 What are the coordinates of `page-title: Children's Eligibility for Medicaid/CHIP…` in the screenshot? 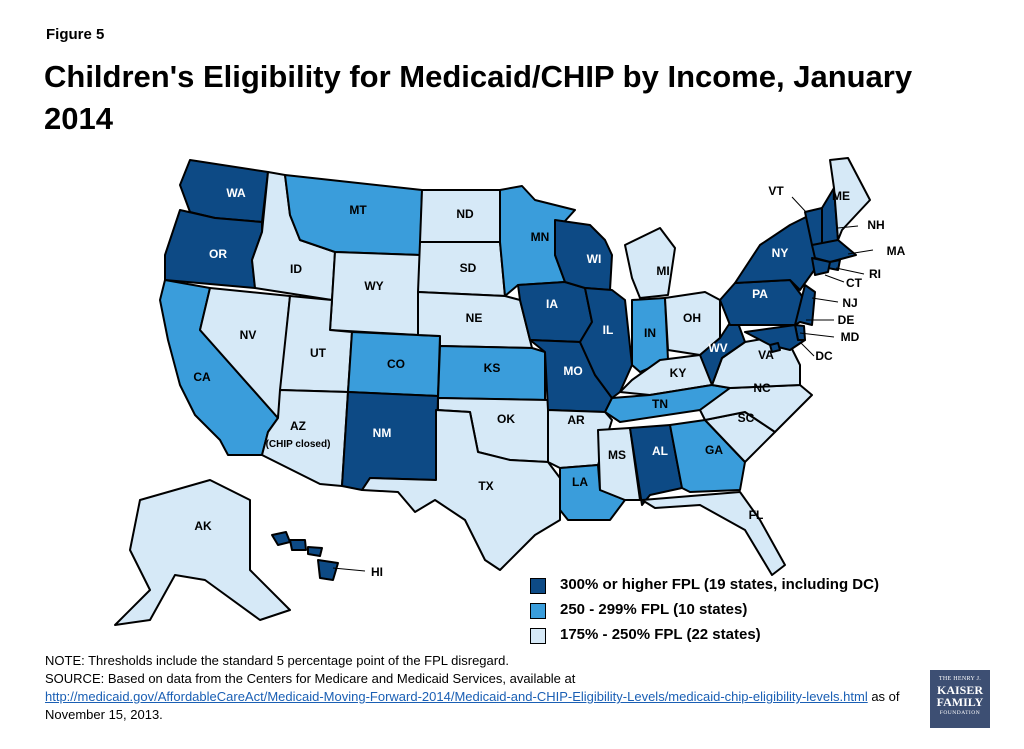 It's located at (478, 97).